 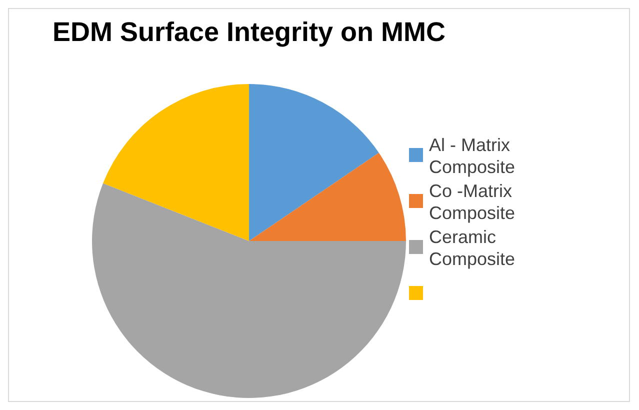 What do you see at coordinates (249, 32) in the screenshot?
I see `chart-title: EDM Surface Integrity on MMC` at bounding box center [249, 32].